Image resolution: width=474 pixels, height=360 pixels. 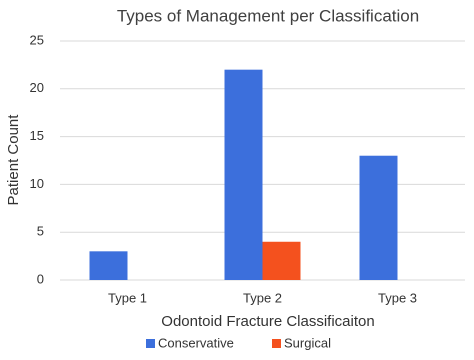 What do you see at coordinates (40, 231) in the screenshot?
I see `y-tick-label: 5` at bounding box center [40, 231].